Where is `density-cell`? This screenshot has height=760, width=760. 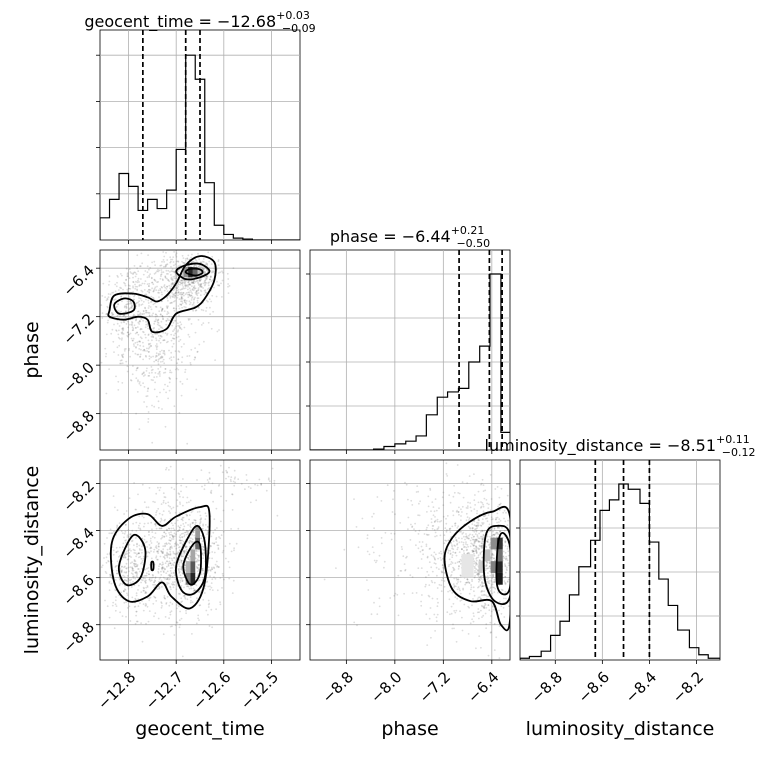
density-cell is located at coordinates (499, 578).